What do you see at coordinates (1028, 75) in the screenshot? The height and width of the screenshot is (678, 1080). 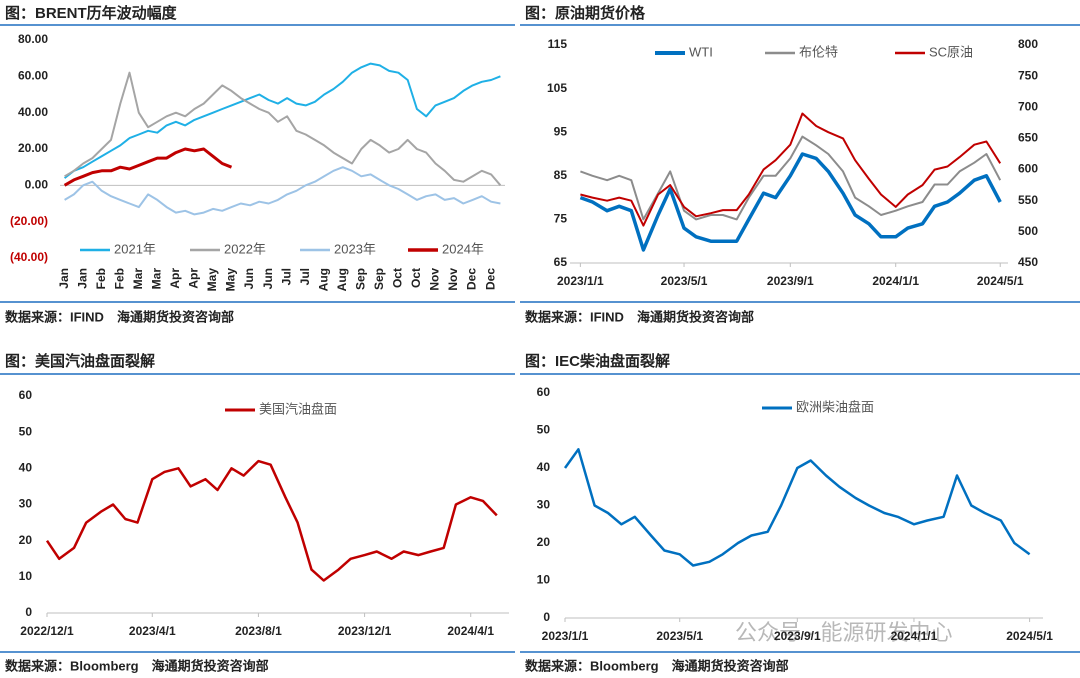 I see `y2-tick-label: 750` at bounding box center [1028, 75].